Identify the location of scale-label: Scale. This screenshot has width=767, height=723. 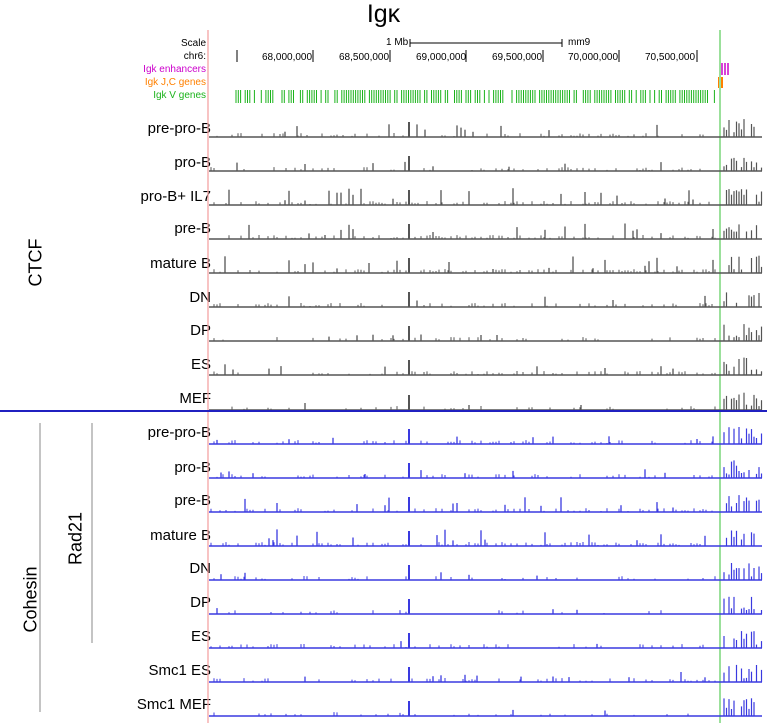
(193, 43).